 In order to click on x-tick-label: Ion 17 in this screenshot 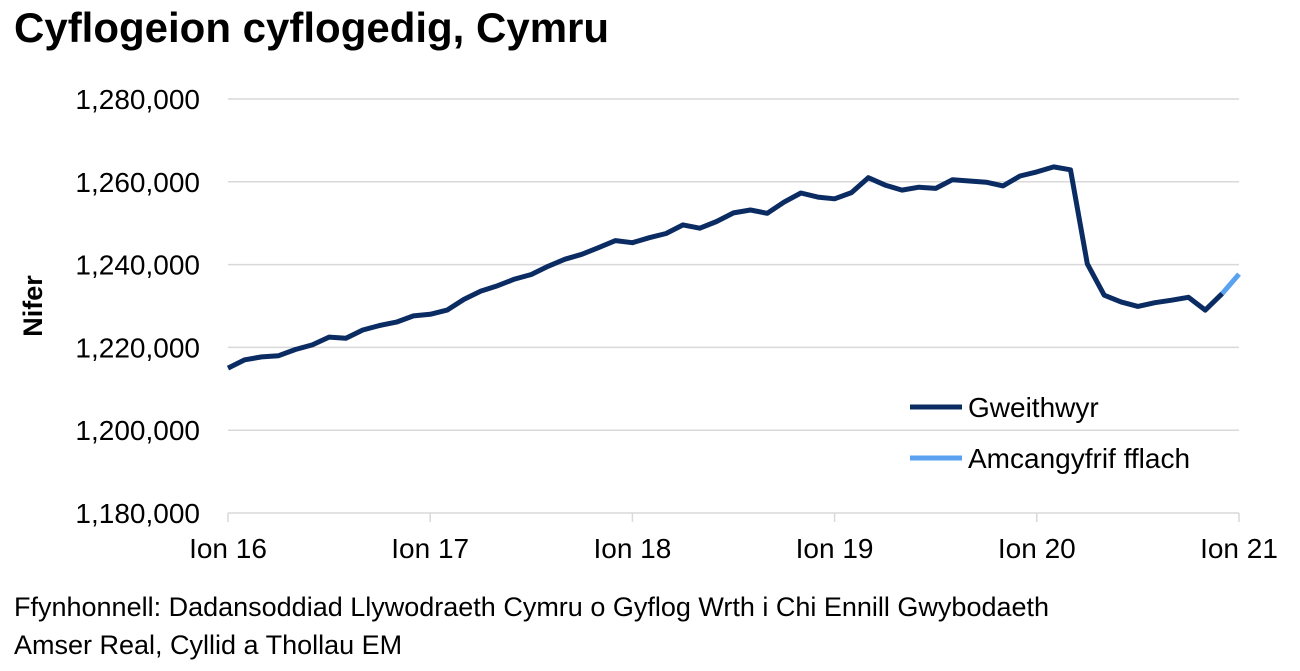, I will do `click(430, 548)`.